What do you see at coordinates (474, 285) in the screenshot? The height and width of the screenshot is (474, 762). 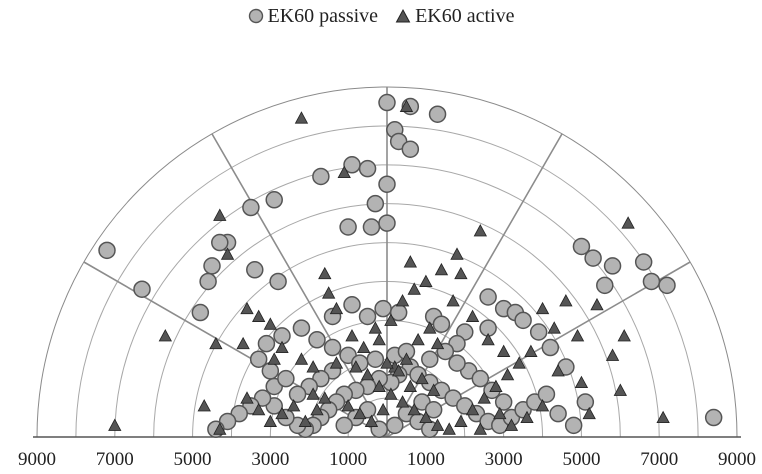 I see `polar-spoke` at bounding box center [474, 285].